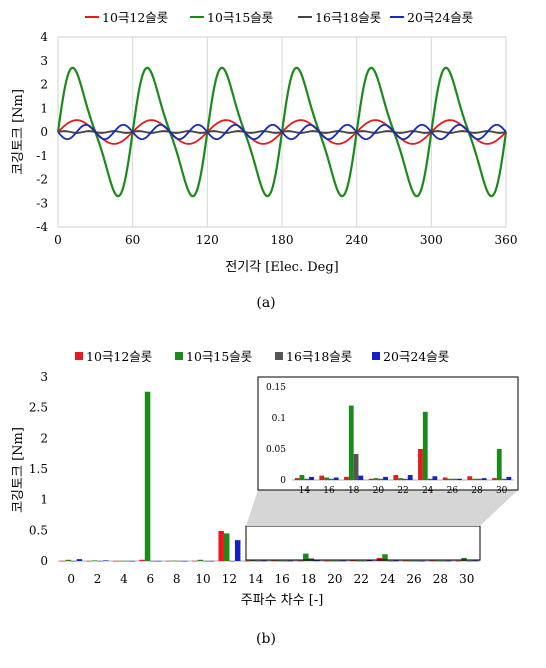 The image size is (546, 668). Describe the element at coordinates (413, 579) in the screenshot. I see `x-tick-label: 26` at that location.